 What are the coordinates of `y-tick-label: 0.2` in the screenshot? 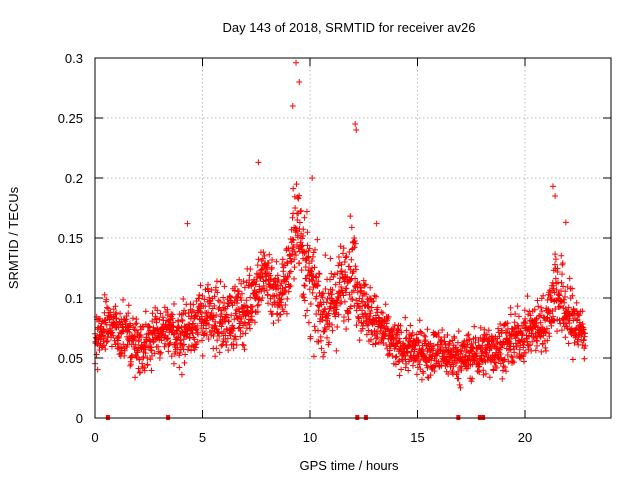 It's located at (74, 178).